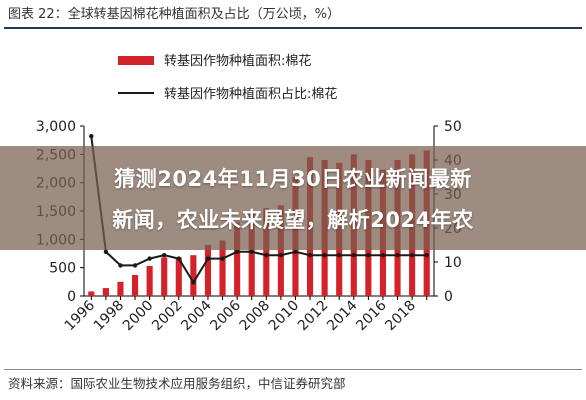  What do you see at coordinates (71, 297) in the screenshot?
I see `y-left-tick-label: 0` at bounding box center [71, 297].